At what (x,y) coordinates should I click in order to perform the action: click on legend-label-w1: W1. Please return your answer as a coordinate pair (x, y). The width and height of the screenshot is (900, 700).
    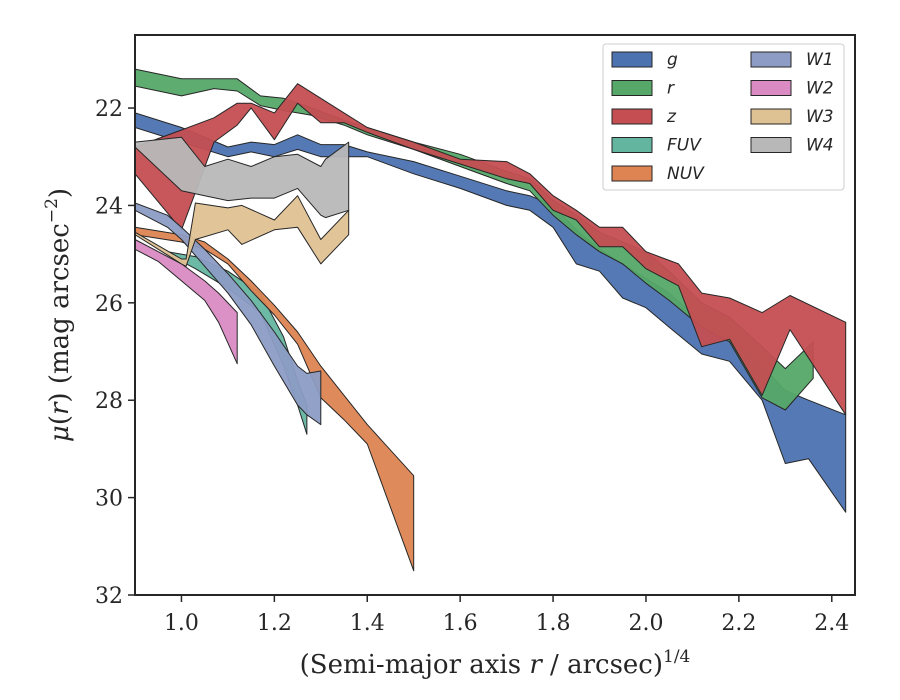
    Looking at the image, I should click on (820, 60).